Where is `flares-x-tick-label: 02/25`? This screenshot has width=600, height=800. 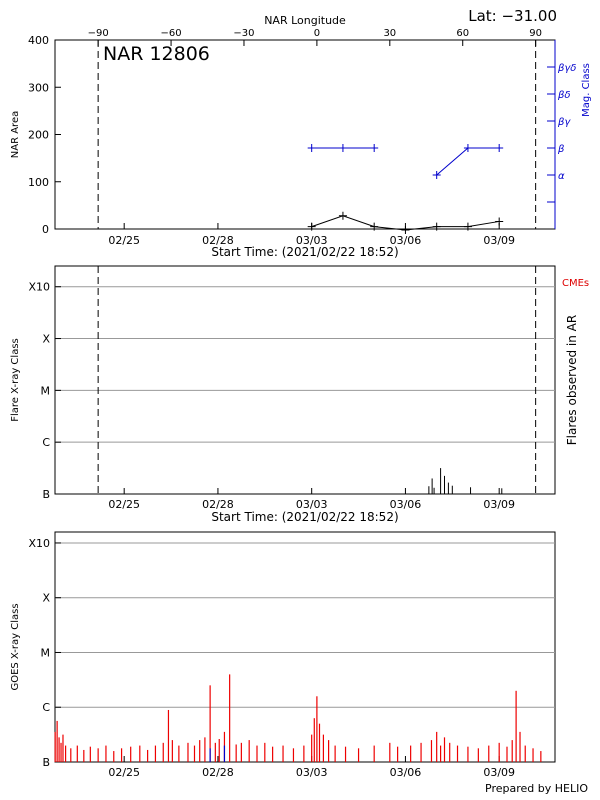
flares-x-tick-label: 02/25 is located at coordinates (124, 504).